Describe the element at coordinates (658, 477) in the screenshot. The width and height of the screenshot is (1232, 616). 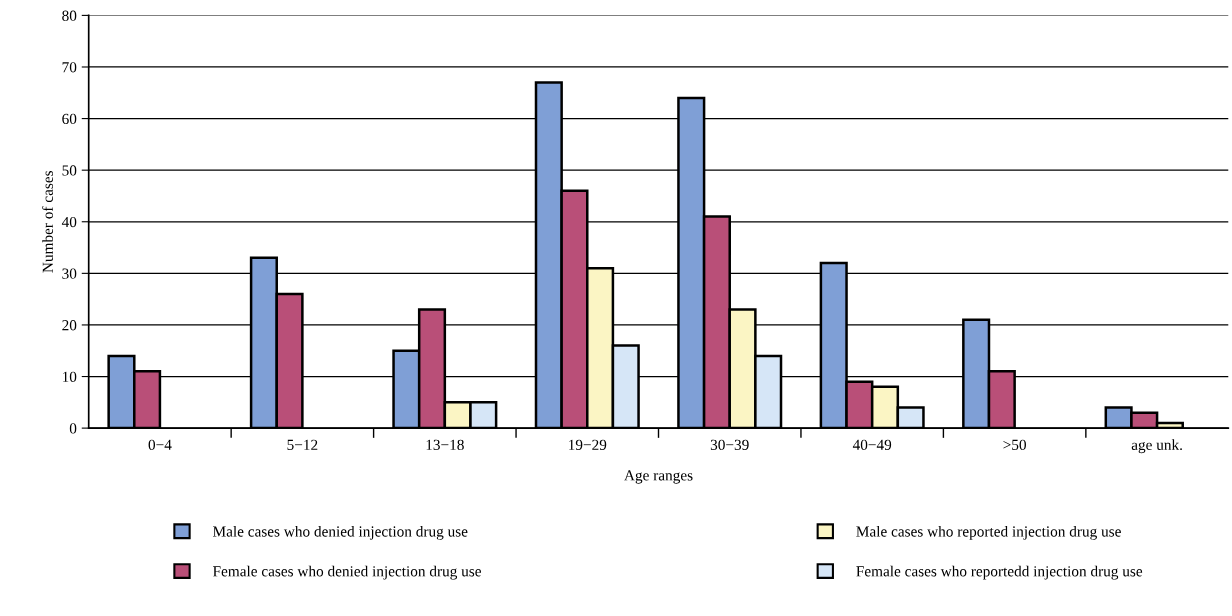
I see `x-axis-title: Age ranges` at that location.